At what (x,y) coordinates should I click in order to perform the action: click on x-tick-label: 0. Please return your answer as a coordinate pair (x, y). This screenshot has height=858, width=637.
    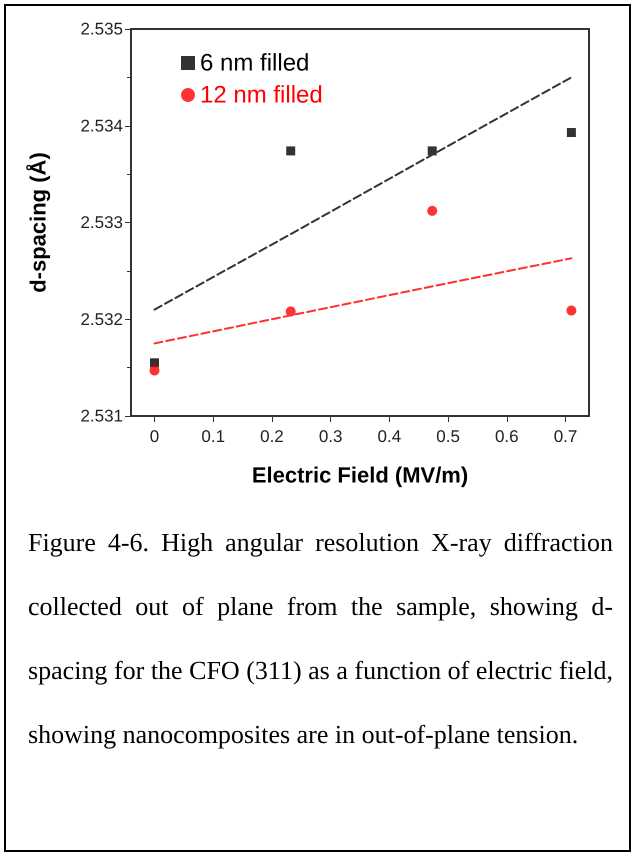
    Looking at the image, I should click on (155, 436).